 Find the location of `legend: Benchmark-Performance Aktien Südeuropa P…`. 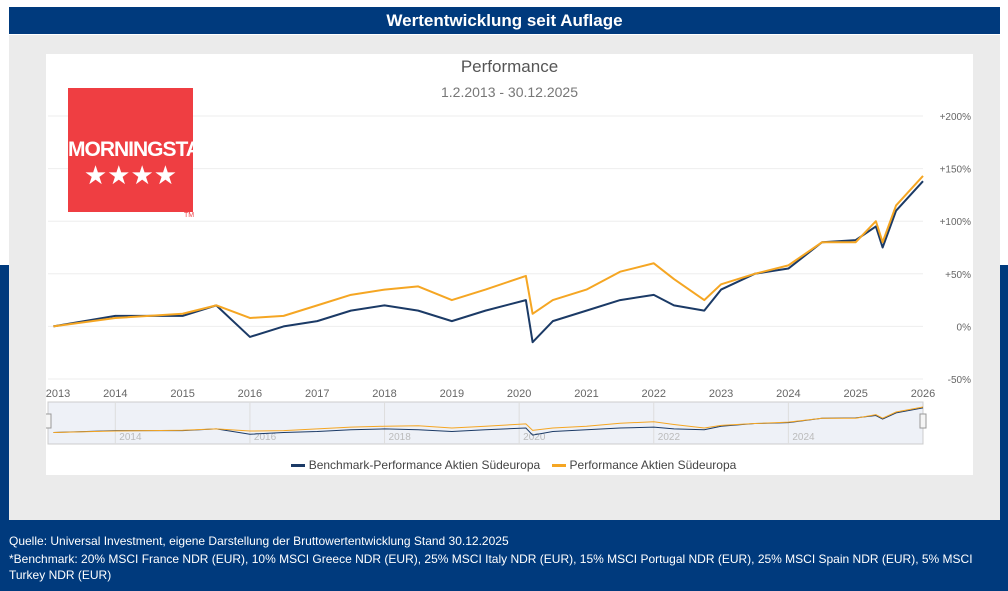

legend: Benchmark-Performance Aktien Südeuropa P… is located at coordinates (509, 465).